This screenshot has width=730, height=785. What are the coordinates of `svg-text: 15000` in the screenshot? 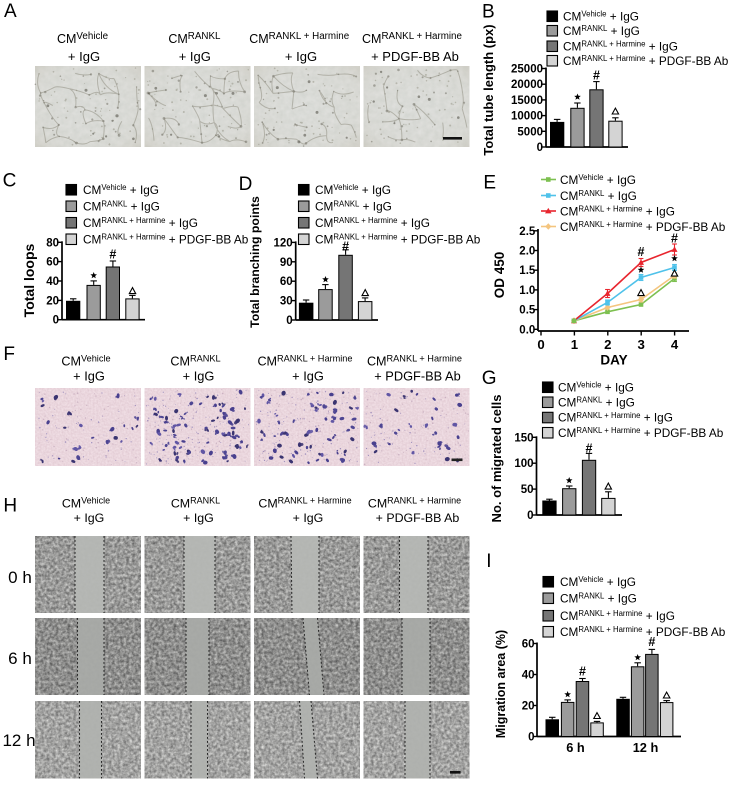 It's located at (527, 101).